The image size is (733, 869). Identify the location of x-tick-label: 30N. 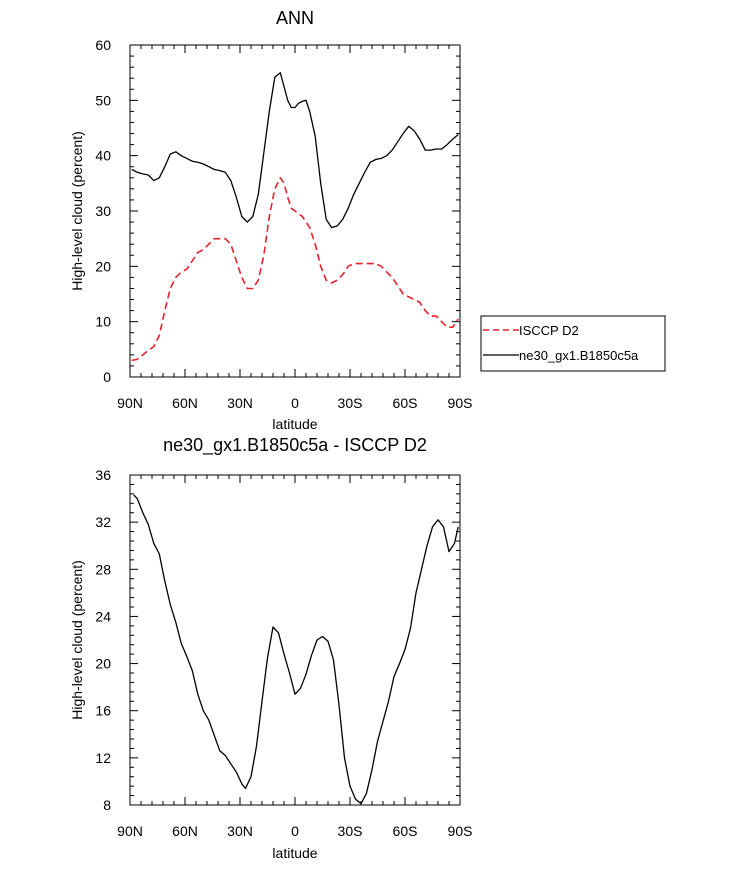
(240, 403).